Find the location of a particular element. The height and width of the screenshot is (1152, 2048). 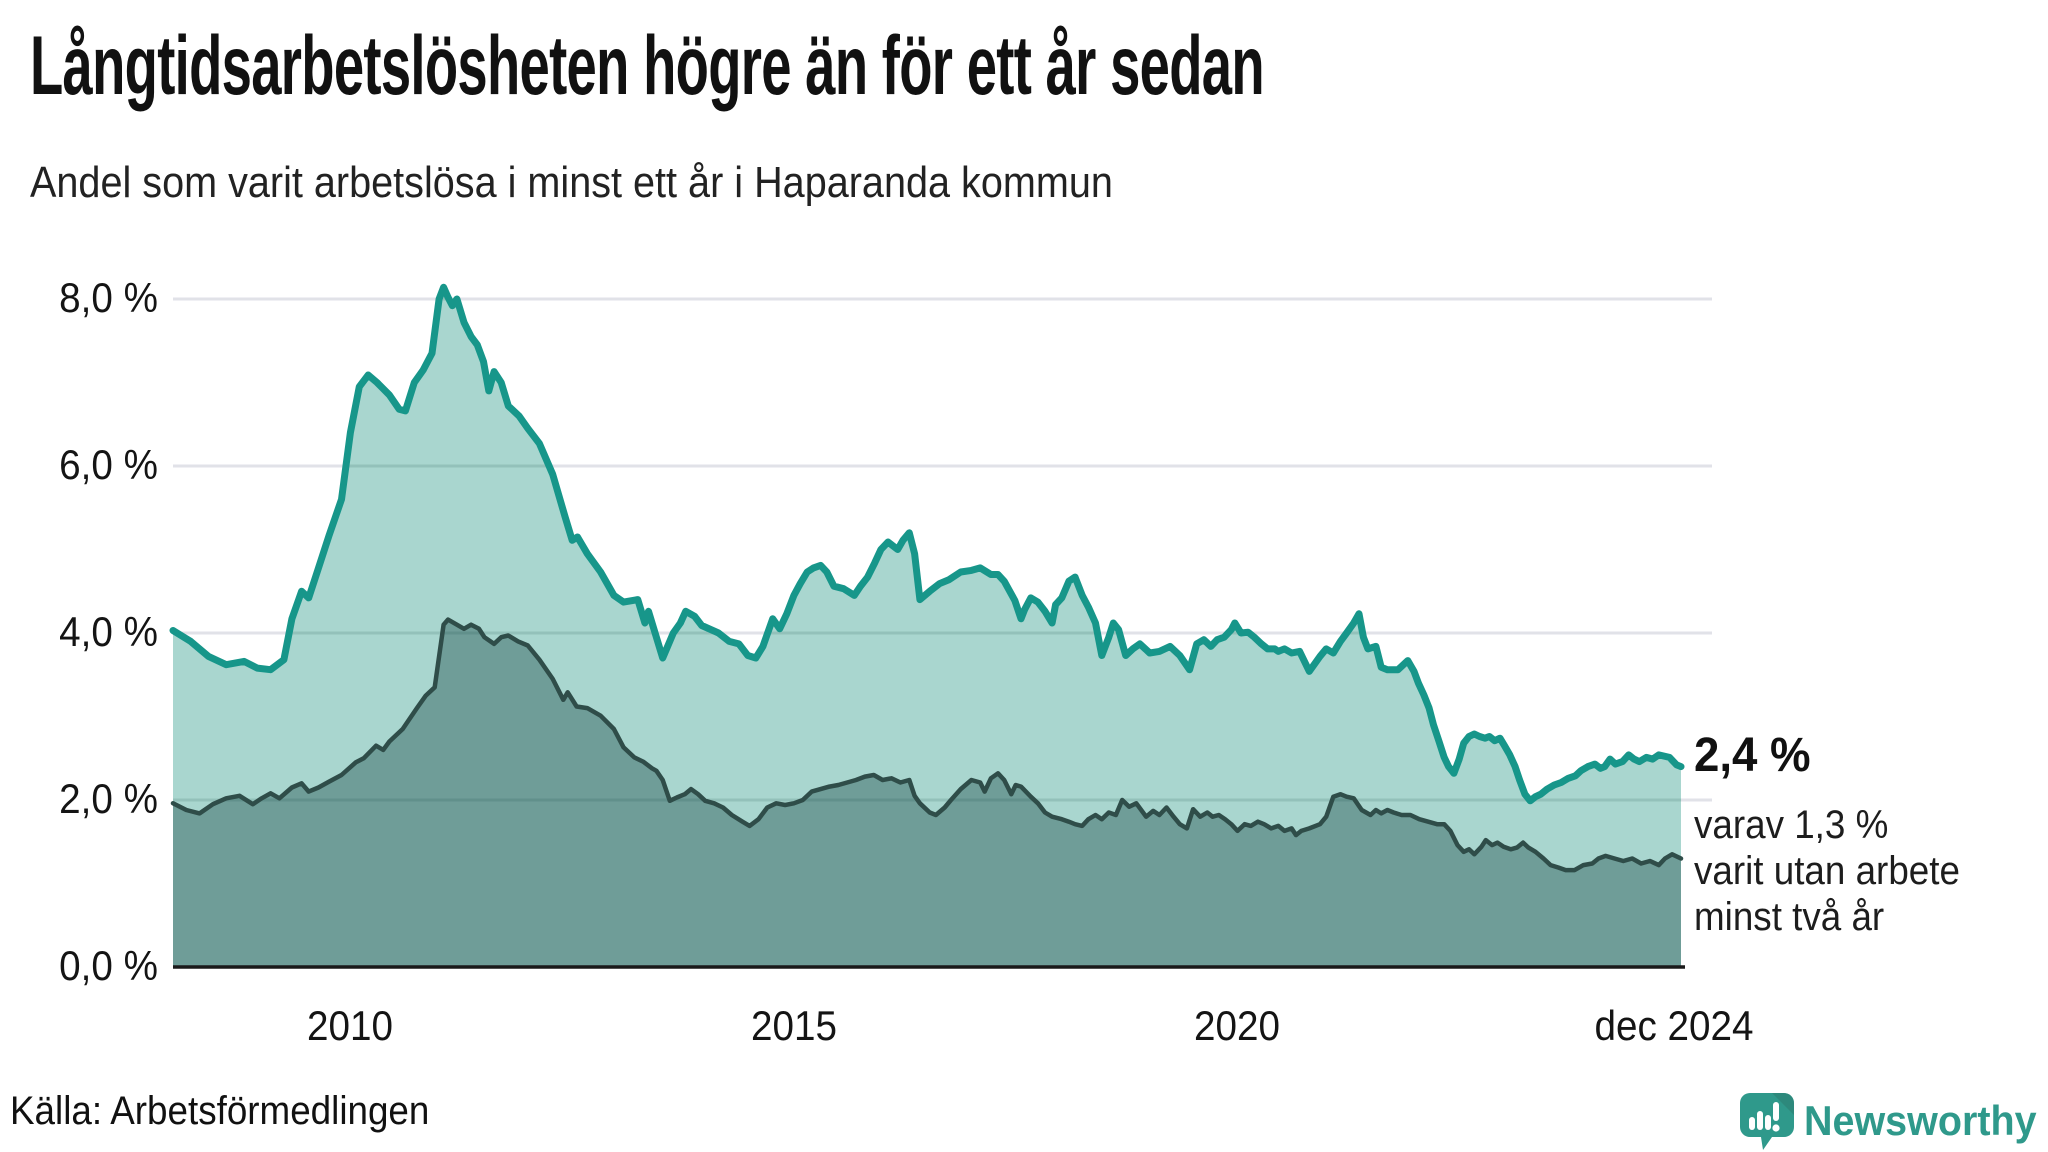

y-axis-tick-label: 6,0 % is located at coordinates (109, 464).